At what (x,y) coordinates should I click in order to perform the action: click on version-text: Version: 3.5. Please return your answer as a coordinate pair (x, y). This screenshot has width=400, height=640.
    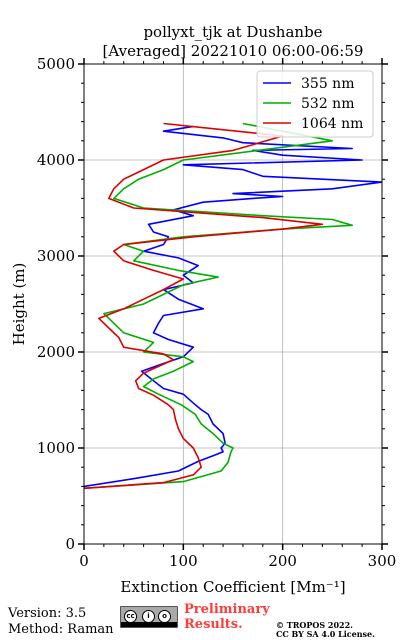
    Looking at the image, I should click on (47, 613).